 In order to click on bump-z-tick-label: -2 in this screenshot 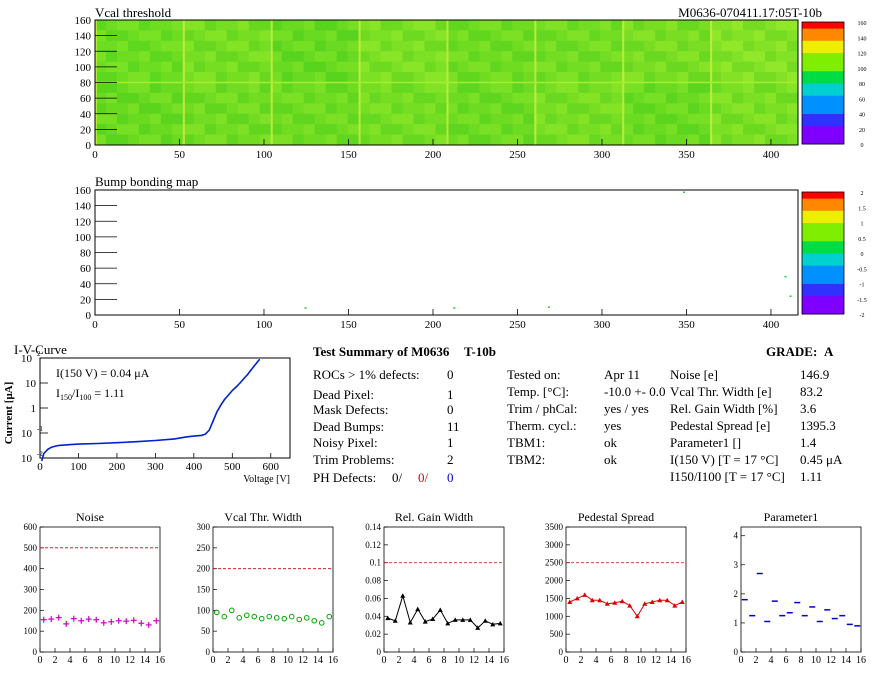, I will do `click(862, 316)`.